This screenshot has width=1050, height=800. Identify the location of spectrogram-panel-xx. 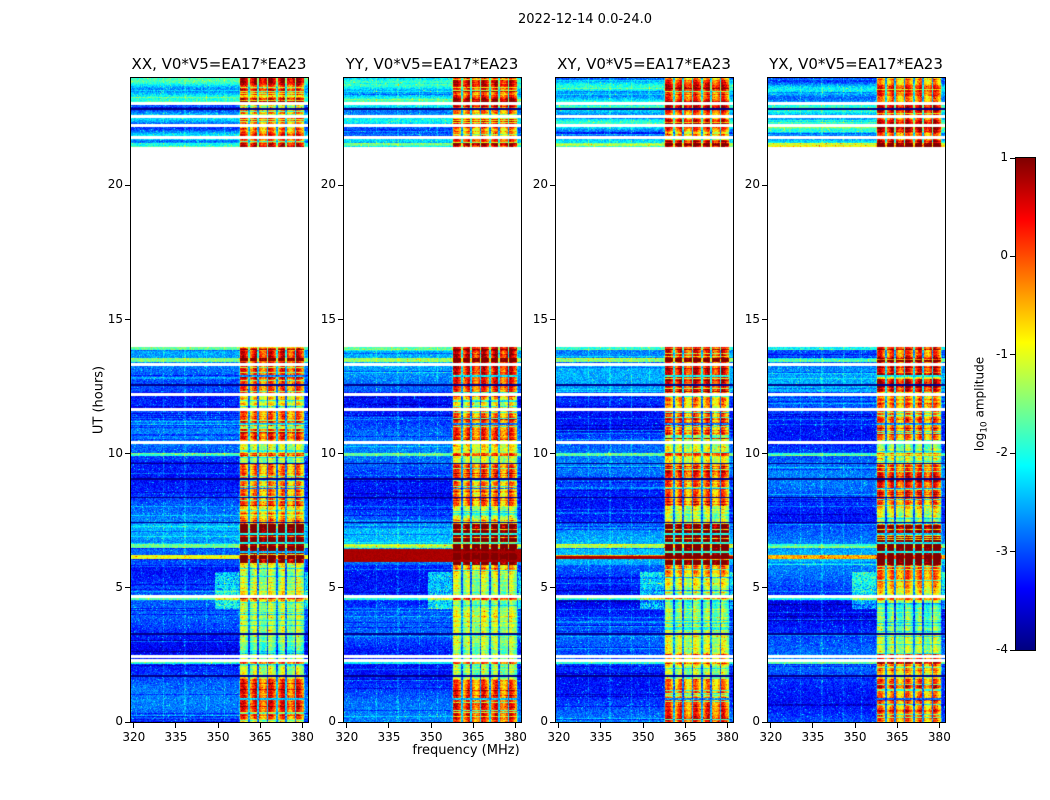
(219, 400).